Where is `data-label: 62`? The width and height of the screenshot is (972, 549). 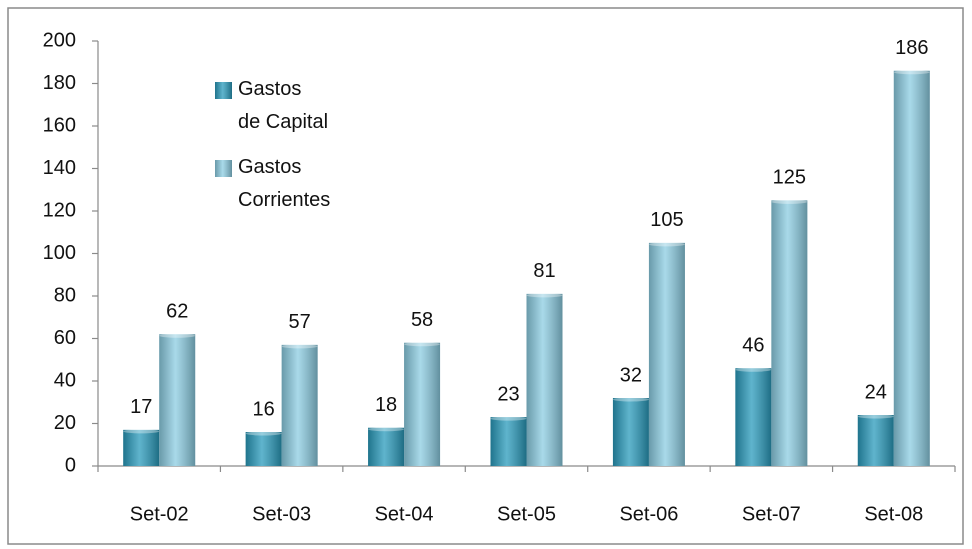 data-label: 62 is located at coordinates (177, 312).